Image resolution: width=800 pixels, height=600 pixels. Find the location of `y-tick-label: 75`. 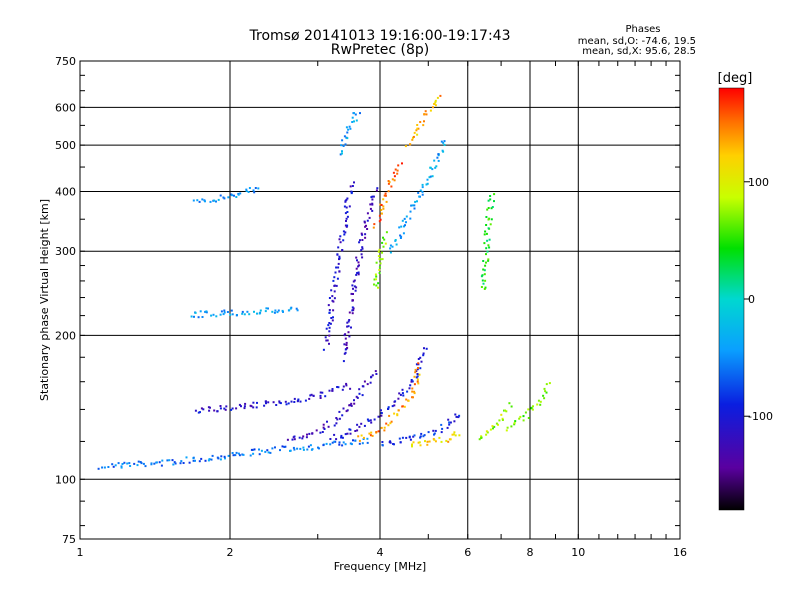

y-tick-label: 75 is located at coordinates (69, 539).